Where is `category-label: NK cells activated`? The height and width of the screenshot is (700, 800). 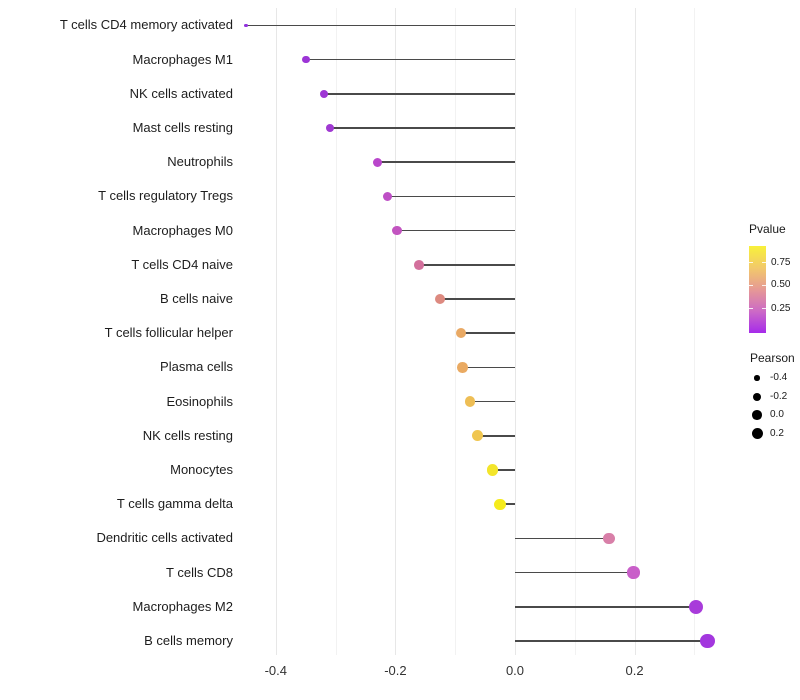 category-label: NK cells activated is located at coordinates (181, 93).